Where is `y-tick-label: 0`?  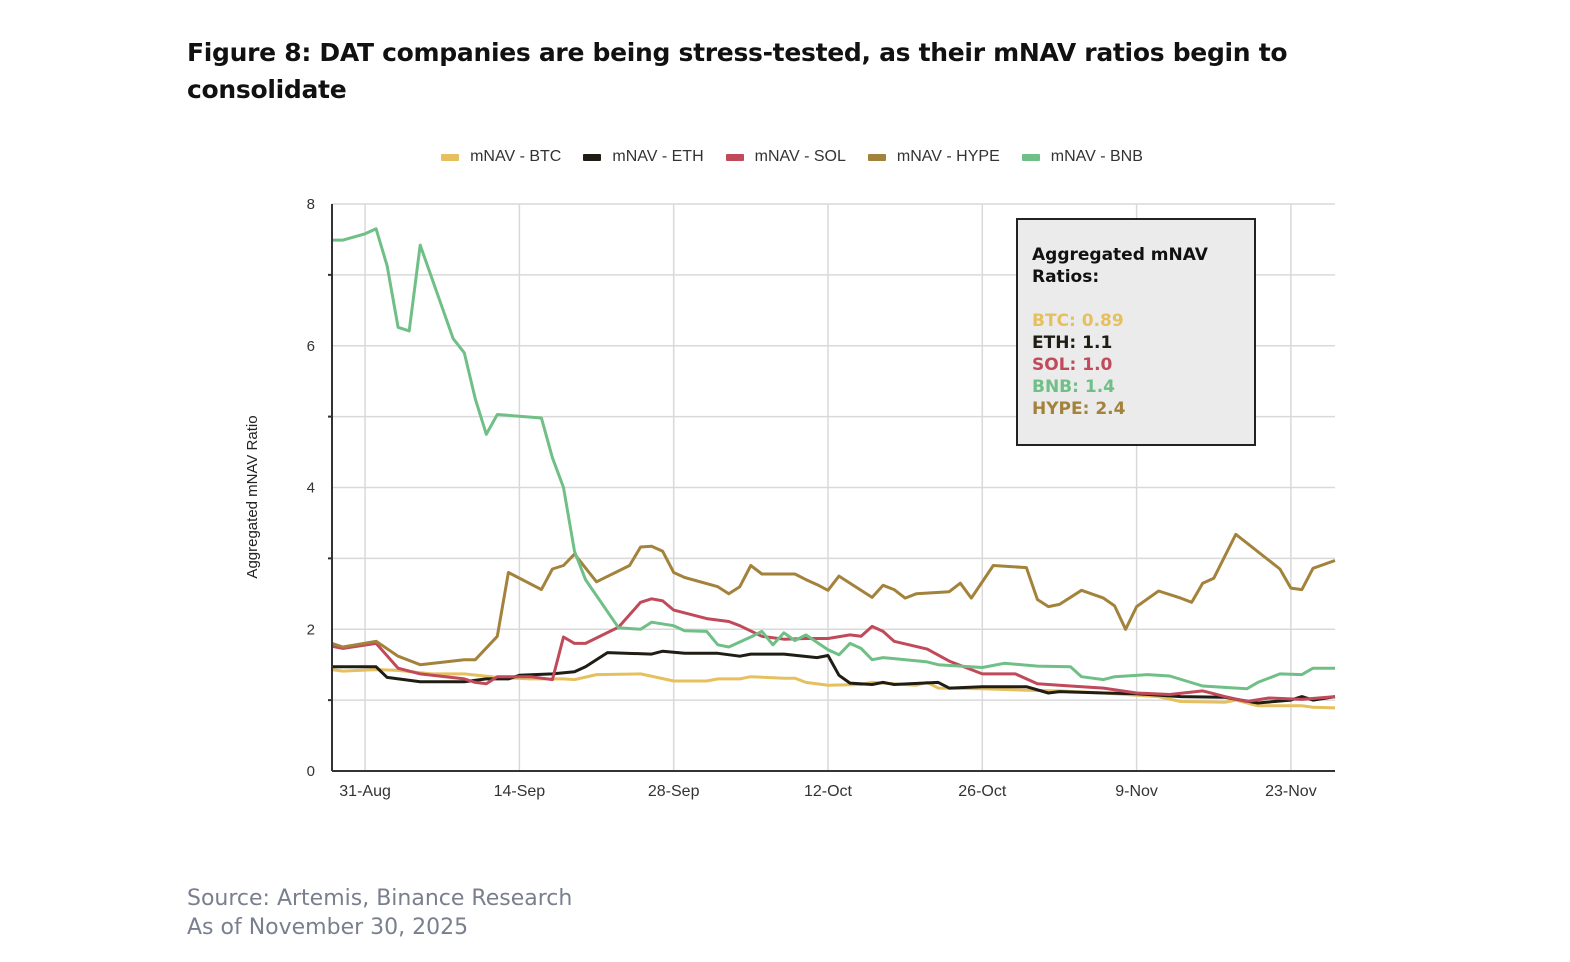
y-tick-label: 0 is located at coordinates (311, 771).